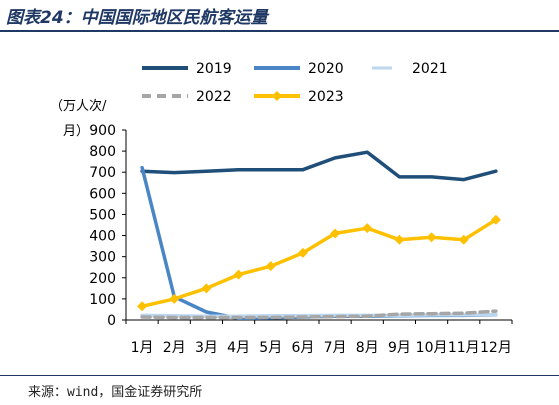 This screenshot has width=559, height=405. Describe the element at coordinates (102, 237) in the screenshot. I see `y-tick-label: 400` at that location.